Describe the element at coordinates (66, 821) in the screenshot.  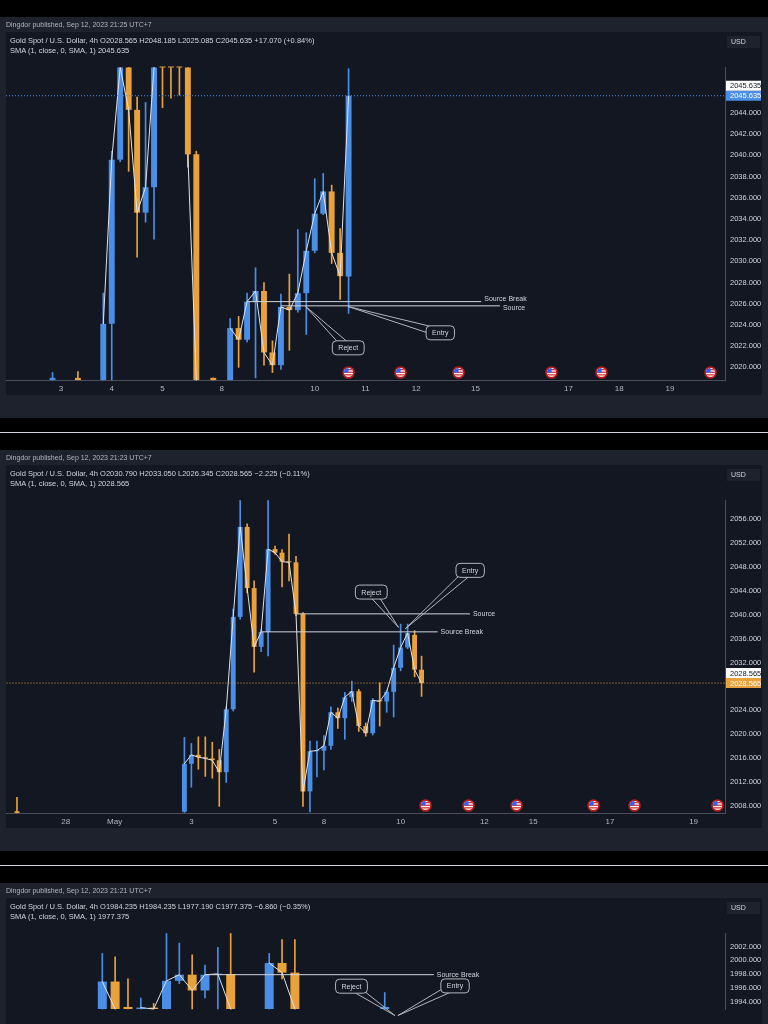
I see `x-tick-label: 28` at that location.